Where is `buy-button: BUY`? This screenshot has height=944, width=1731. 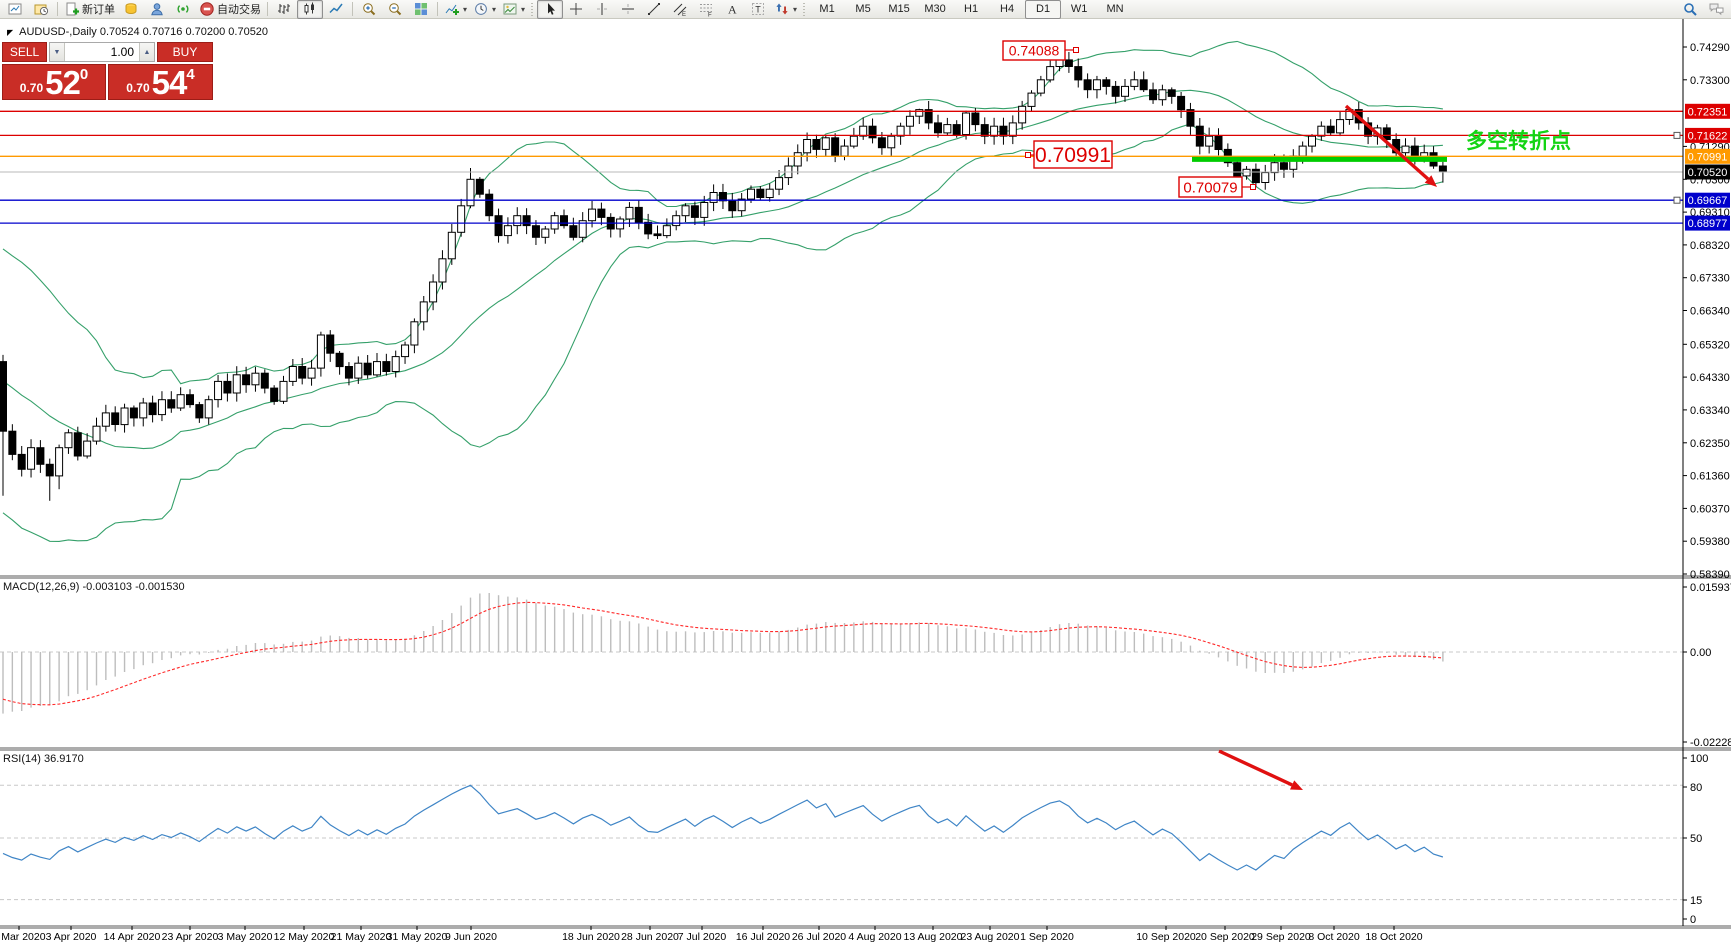
buy-button: BUY is located at coordinates (185, 52).